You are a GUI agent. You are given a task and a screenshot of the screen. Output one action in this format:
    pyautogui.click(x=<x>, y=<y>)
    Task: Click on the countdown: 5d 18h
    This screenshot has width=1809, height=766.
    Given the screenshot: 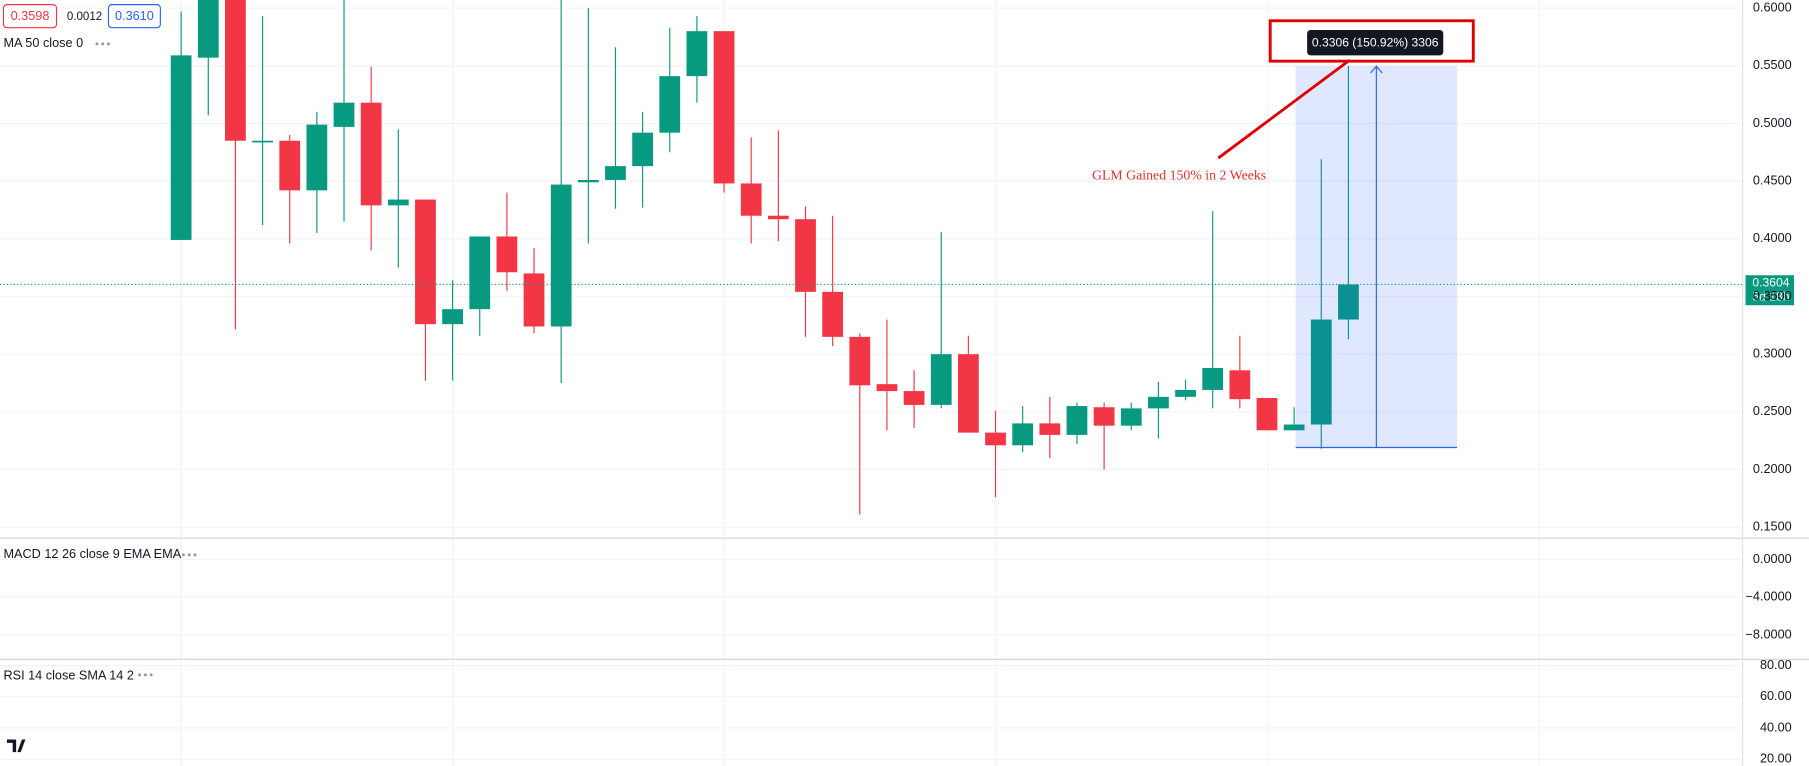 What is the action you would take?
    pyautogui.click(x=1770, y=296)
    